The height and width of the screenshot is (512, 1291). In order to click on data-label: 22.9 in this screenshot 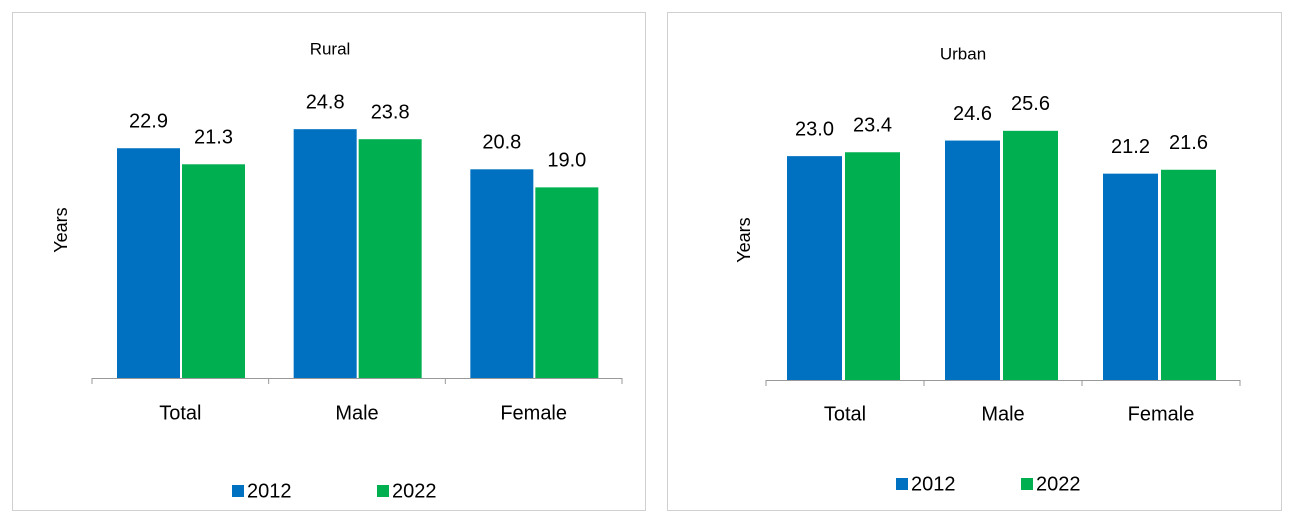, I will do `click(148, 122)`.